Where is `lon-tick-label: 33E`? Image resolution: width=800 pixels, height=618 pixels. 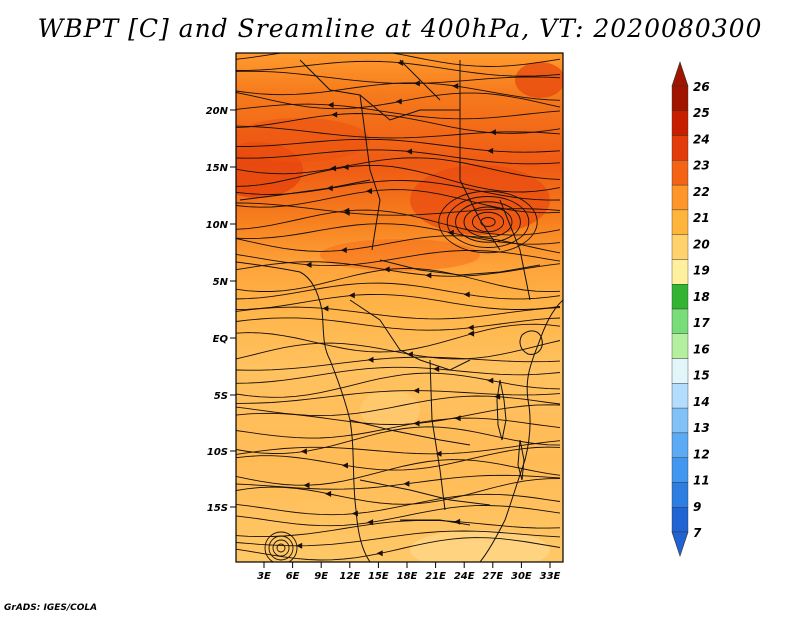
lon-tick-label: 33E is located at coordinates (550, 576).